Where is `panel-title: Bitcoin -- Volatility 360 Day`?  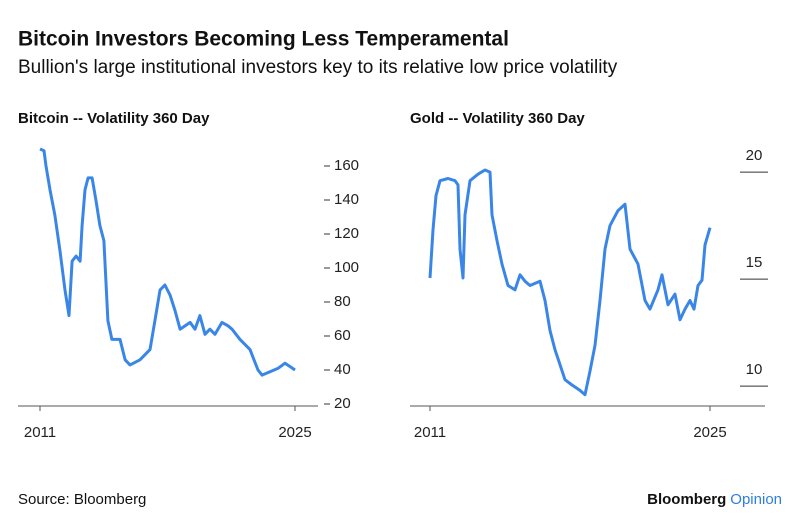
panel-title: Bitcoin -- Volatility 360 Day is located at coordinates (114, 118).